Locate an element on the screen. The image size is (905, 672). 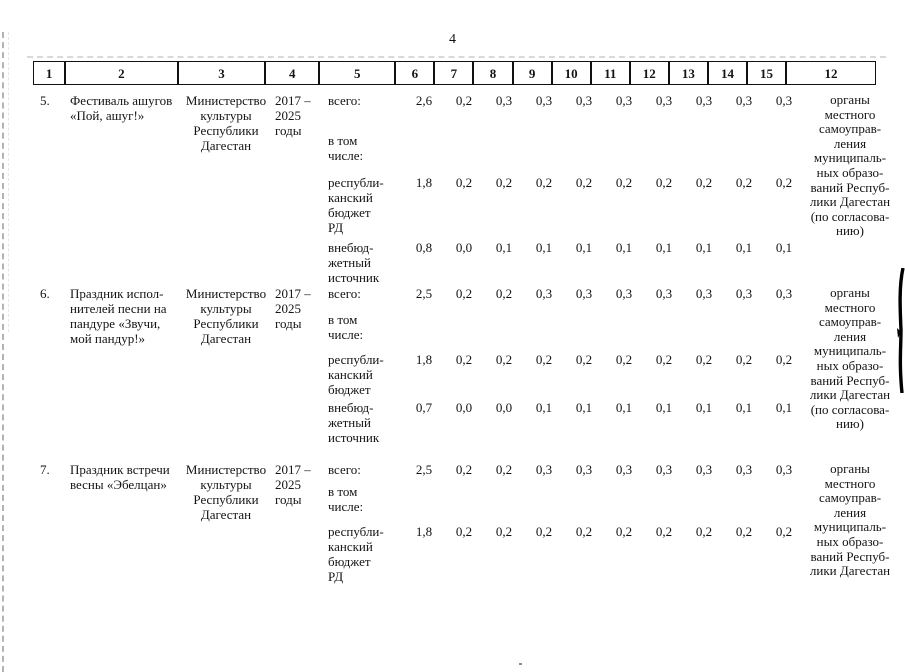
row-number: 7. is located at coordinates (45, 469).